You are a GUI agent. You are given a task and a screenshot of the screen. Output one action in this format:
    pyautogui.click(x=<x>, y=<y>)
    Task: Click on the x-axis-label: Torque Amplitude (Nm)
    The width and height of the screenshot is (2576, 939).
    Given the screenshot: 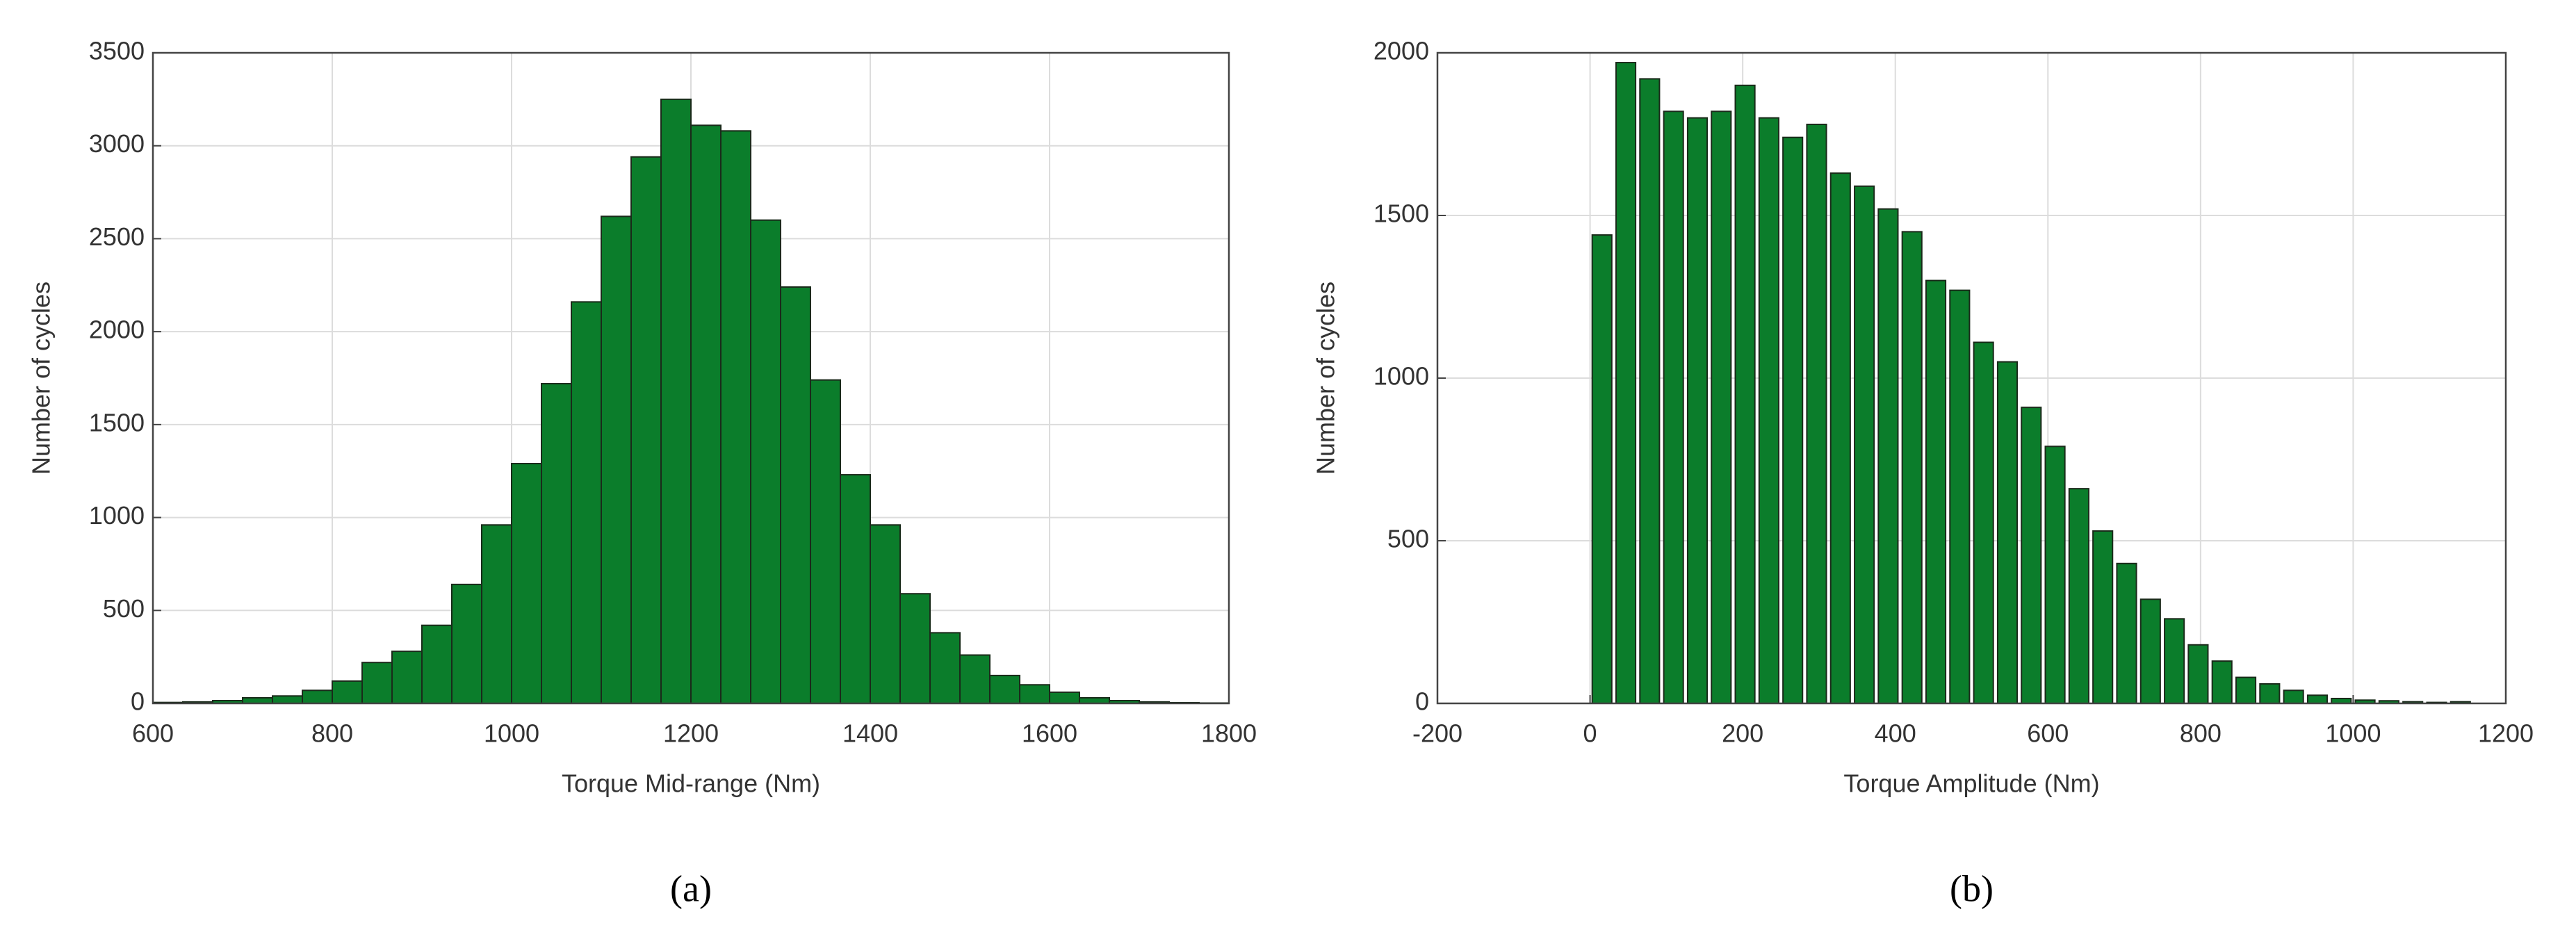 What is the action you would take?
    pyautogui.click(x=1971, y=783)
    